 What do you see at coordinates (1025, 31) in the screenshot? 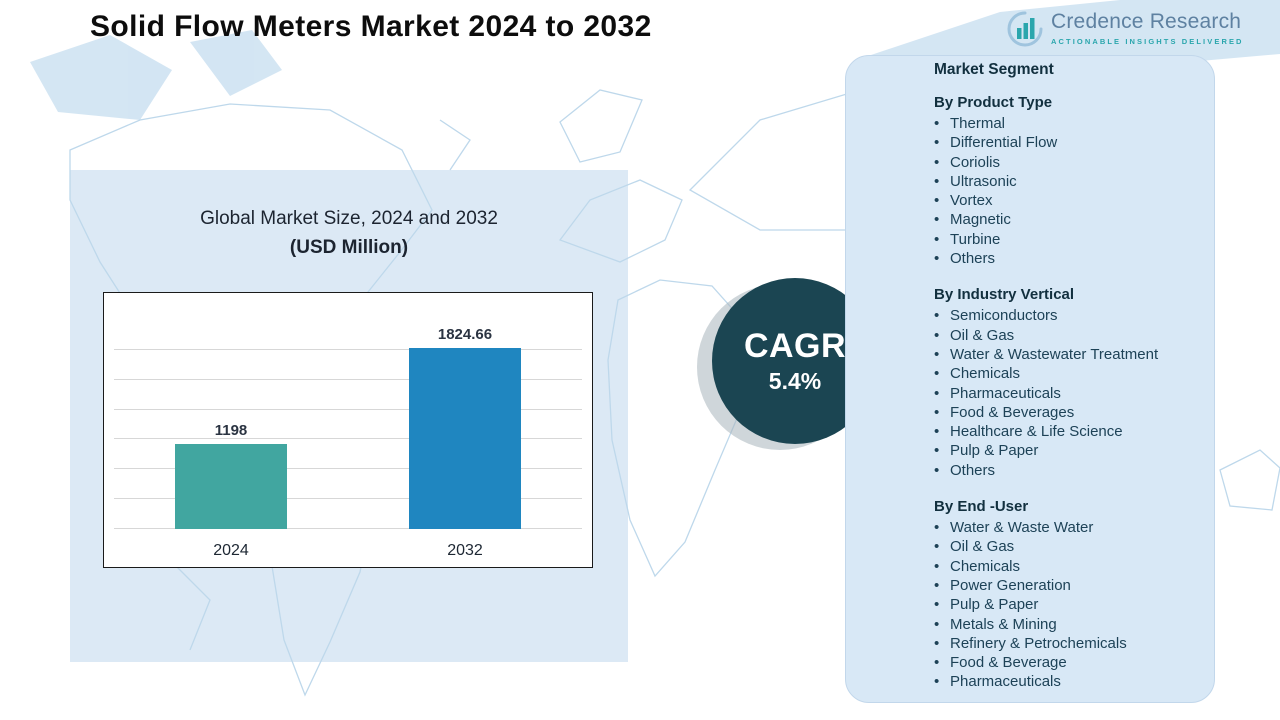
I see `bar-chart-logo-icon` at bounding box center [1025, 31].